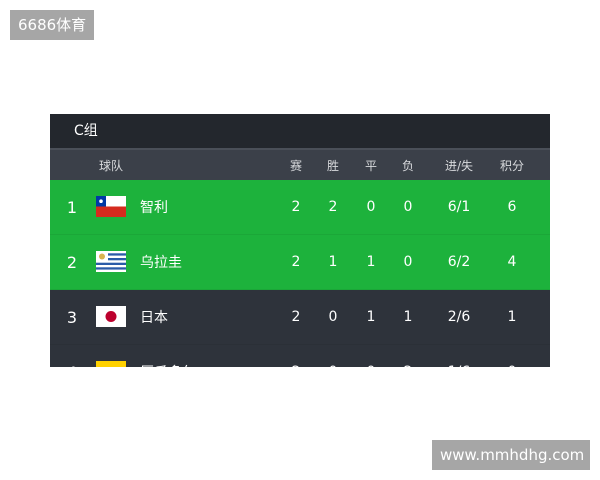 This screenshot has width=600, height=480. What do you see at coordinates (511, 165) in the screenshot?
I see `col-points: 积分` at bounding box center [511, 165].